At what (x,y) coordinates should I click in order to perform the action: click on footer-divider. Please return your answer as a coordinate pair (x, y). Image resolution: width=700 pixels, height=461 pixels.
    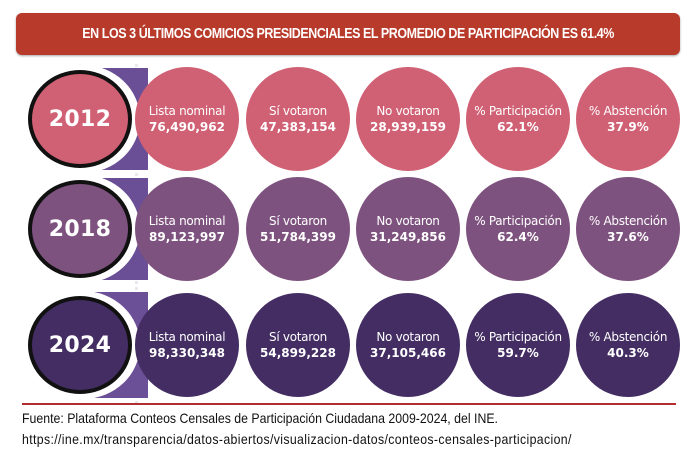
    Looking at the image, I should click on (349, 404).